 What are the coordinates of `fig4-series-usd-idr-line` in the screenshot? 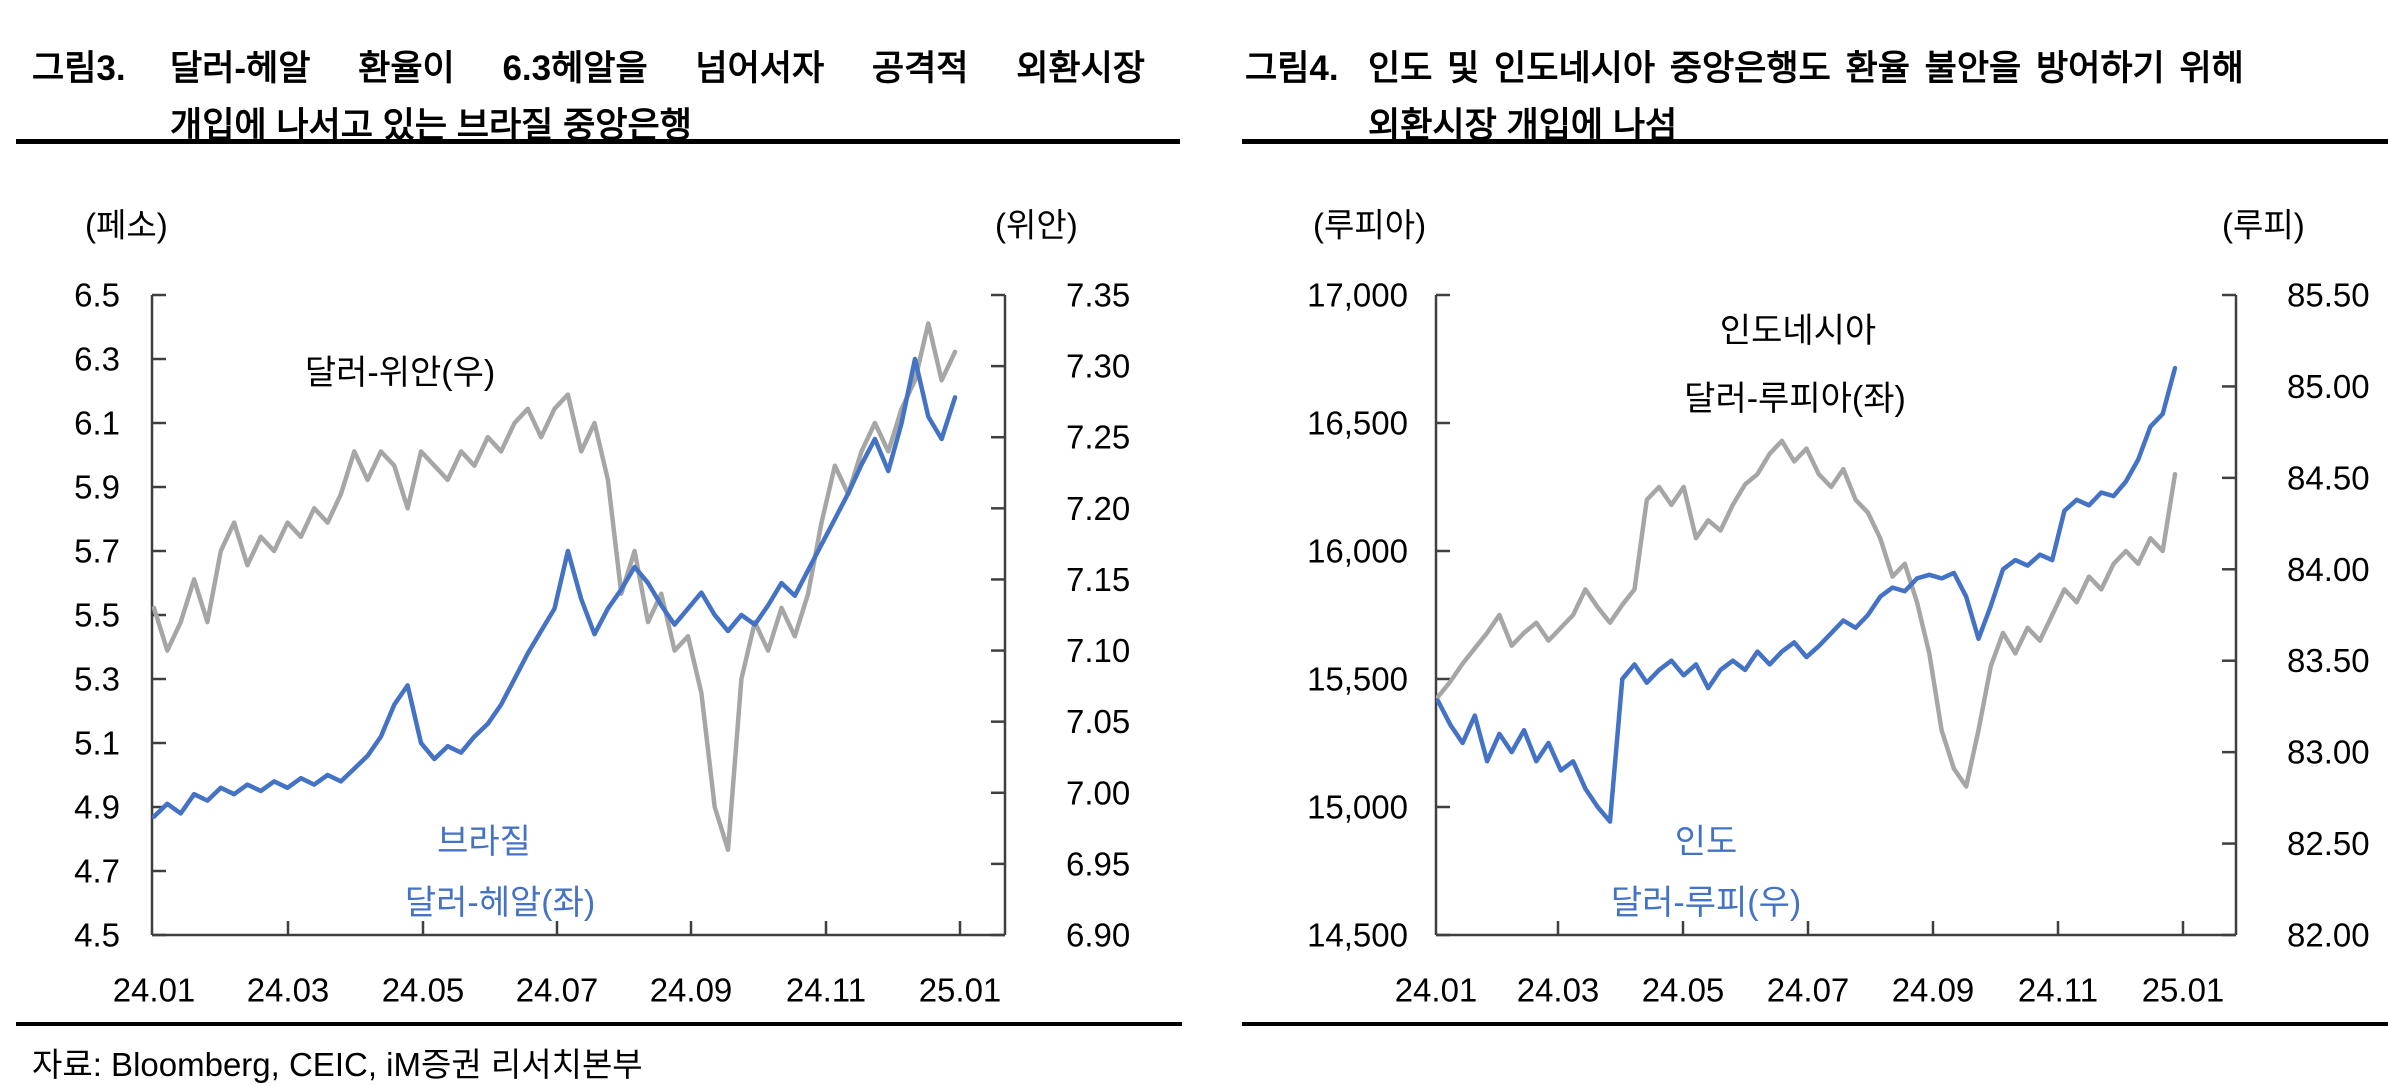 It's located at (1806, 613).